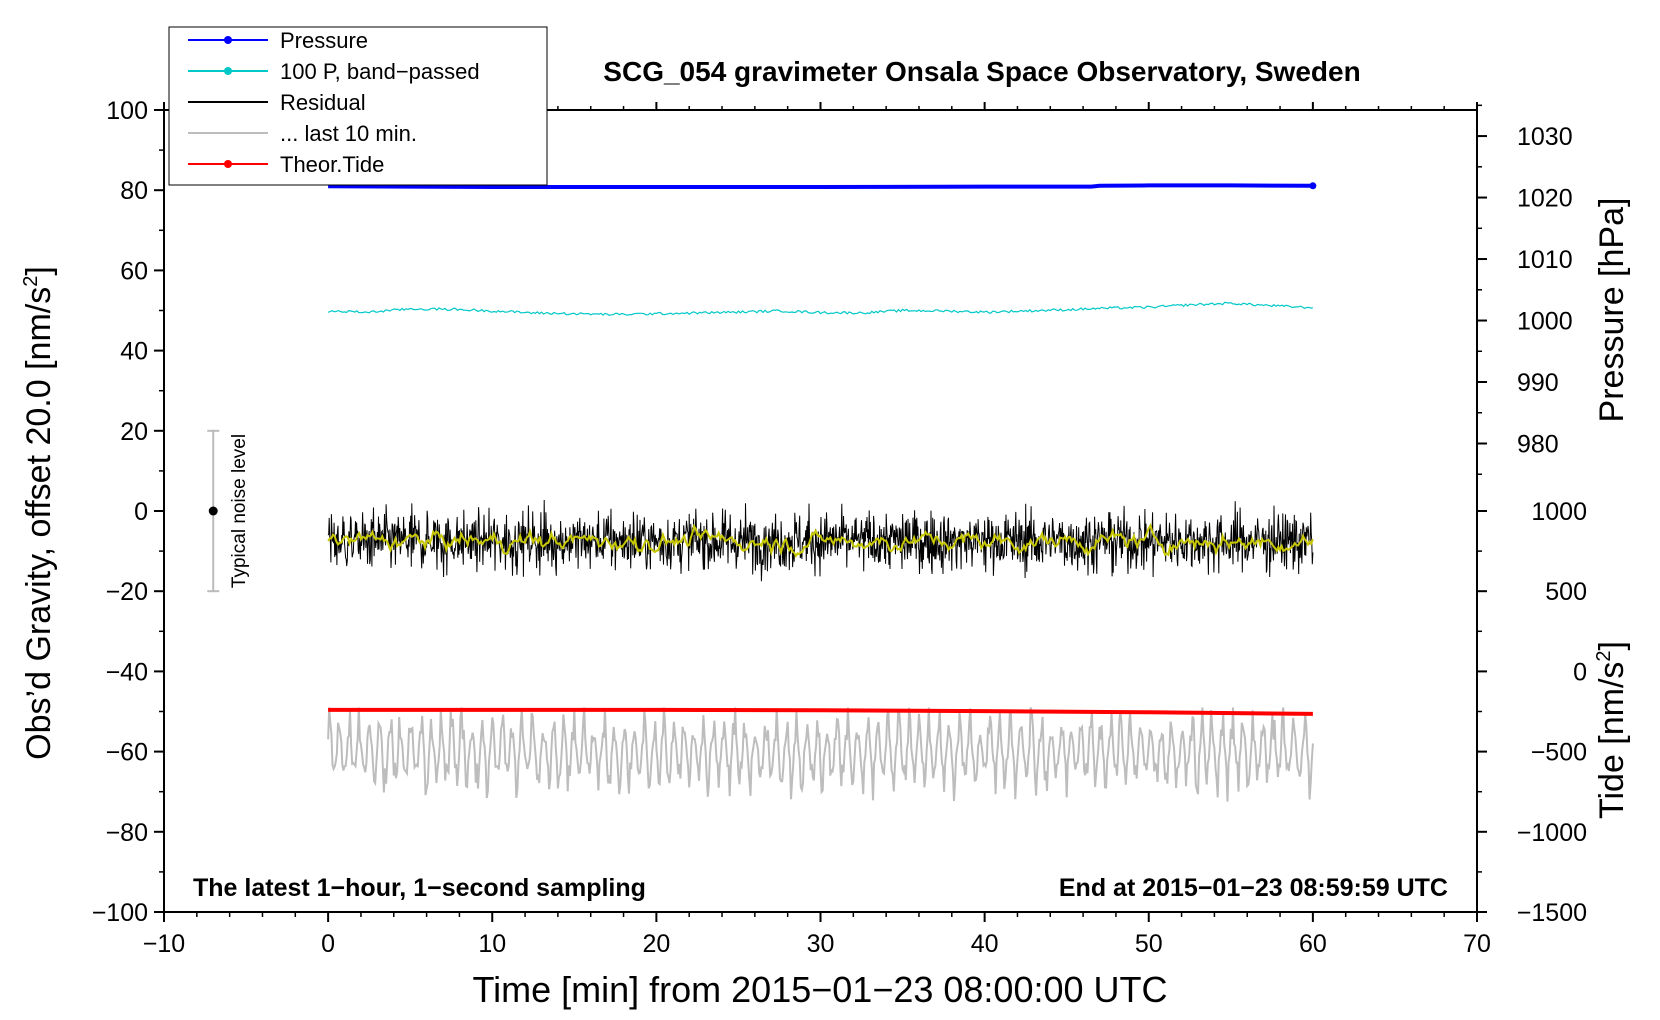 The image size is (1660, 1020). What do you see at coordinates (1612, 310) in the screenshot?
I see `pressure-axis-label: Pressure [hPa]` at bounding box center [1612, 310].